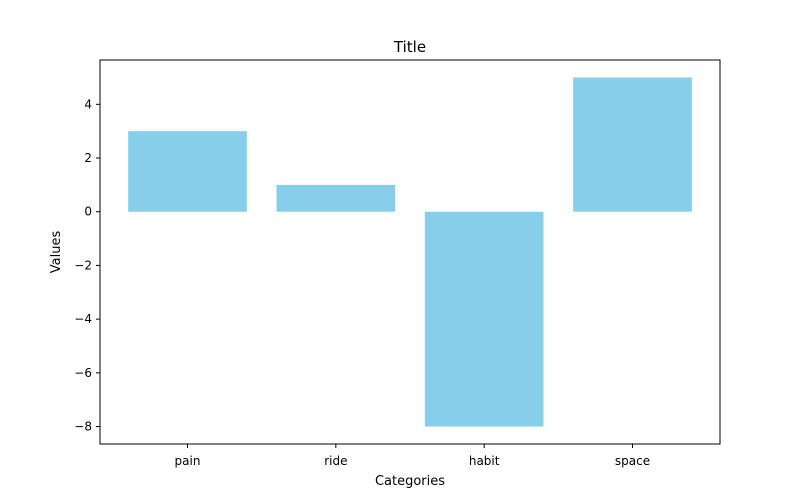  Describe the element at coordinates (188, 461) in the screenshot. I see `x-tick-label-pain: pain` at that location.